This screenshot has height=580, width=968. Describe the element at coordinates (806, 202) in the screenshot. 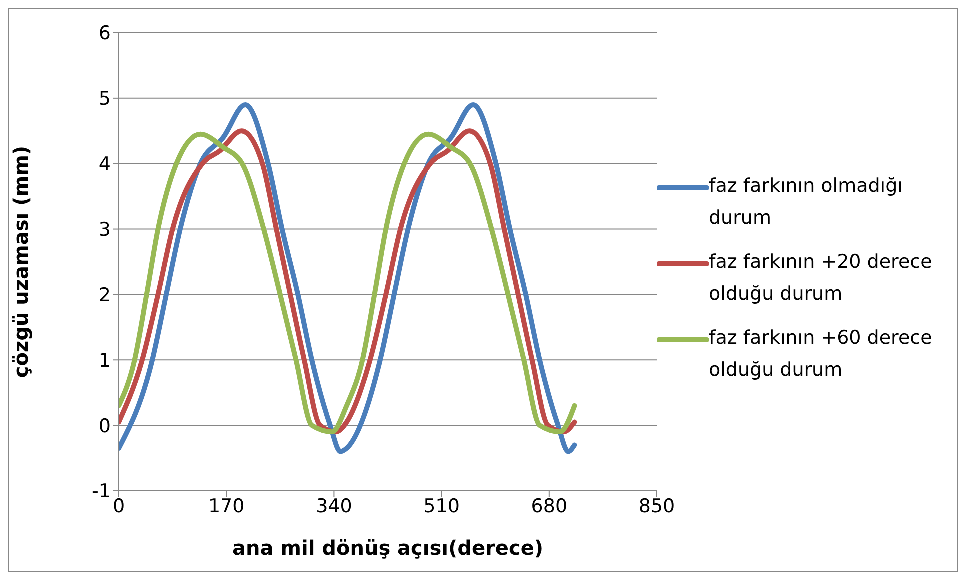

I see `legend-label: faz farkının olmadığı durum` at that location.